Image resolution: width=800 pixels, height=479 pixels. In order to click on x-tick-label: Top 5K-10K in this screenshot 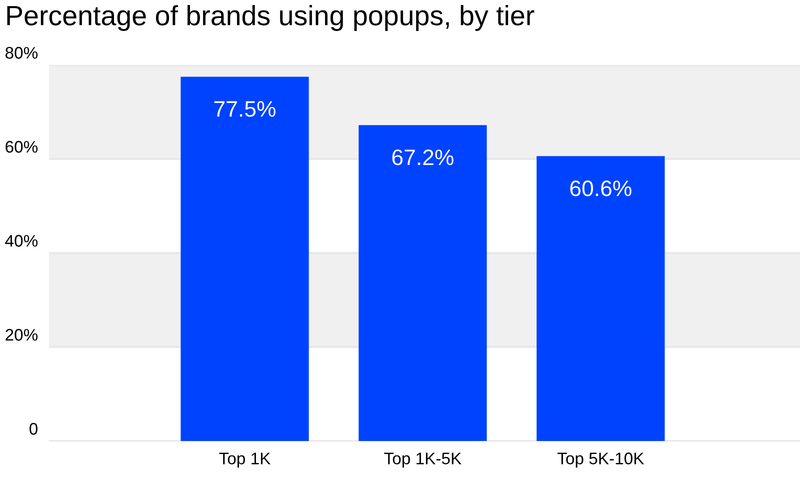, I will do `click(601, 460)`.